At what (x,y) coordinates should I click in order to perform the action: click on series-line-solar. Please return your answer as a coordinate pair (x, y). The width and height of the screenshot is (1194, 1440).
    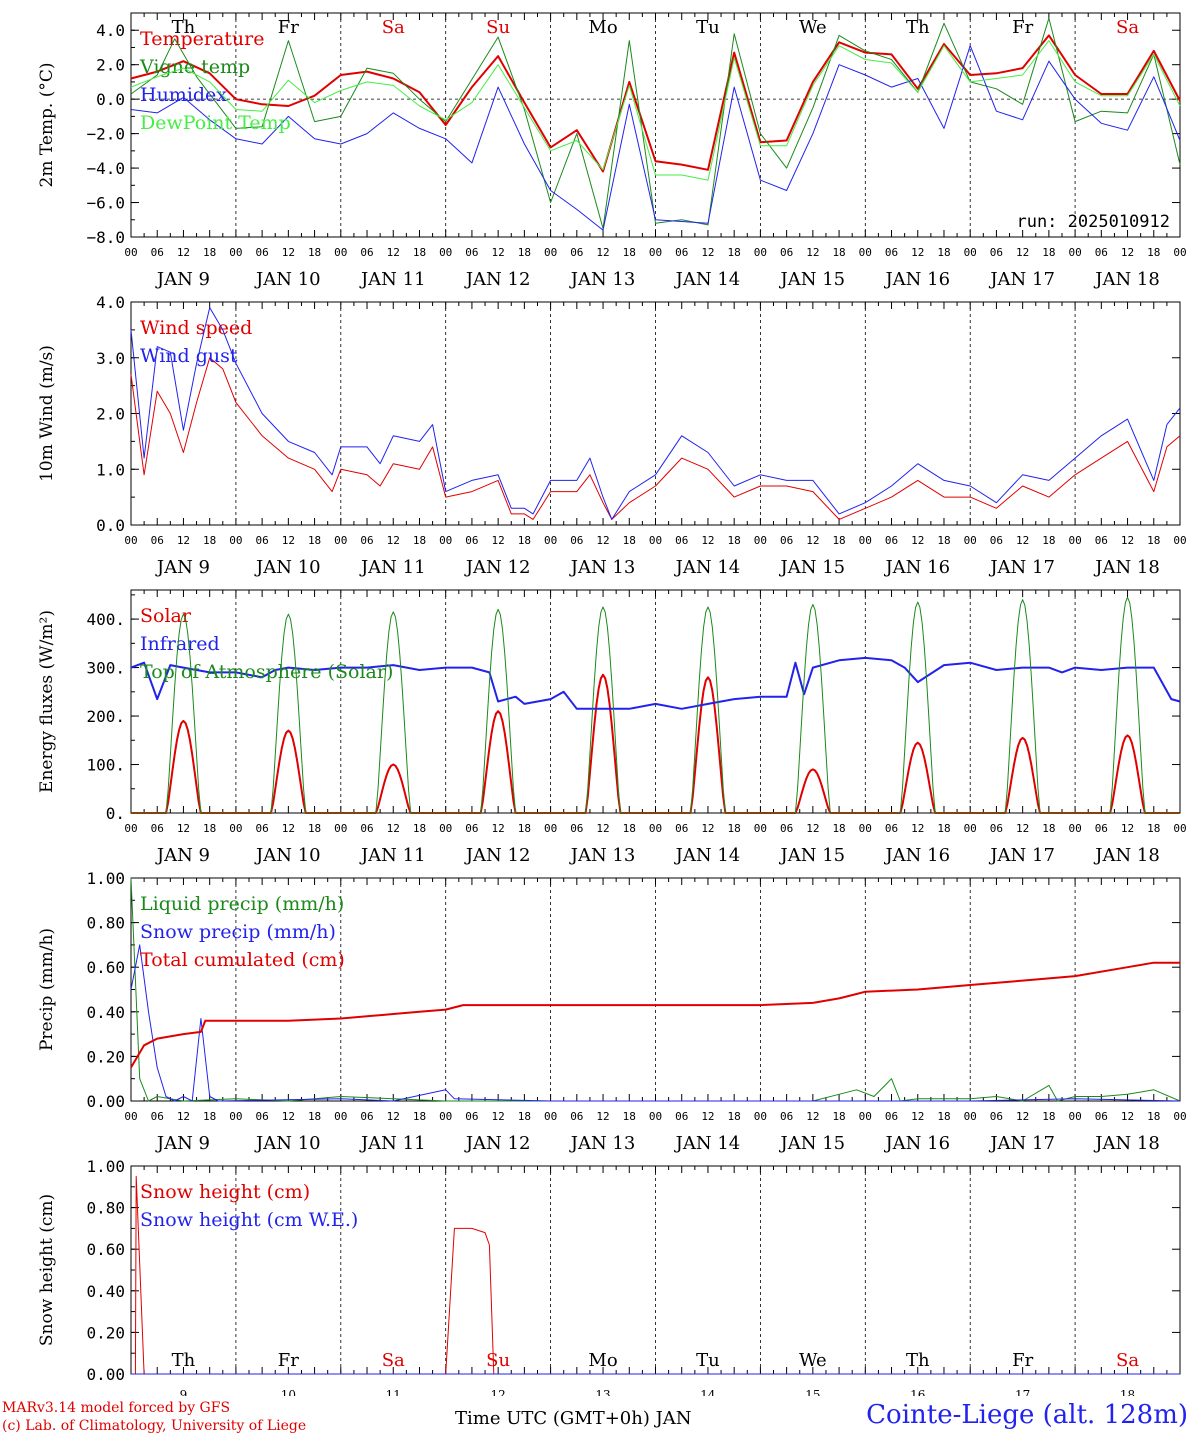
    Looking at the image, I should click on (655, 743).